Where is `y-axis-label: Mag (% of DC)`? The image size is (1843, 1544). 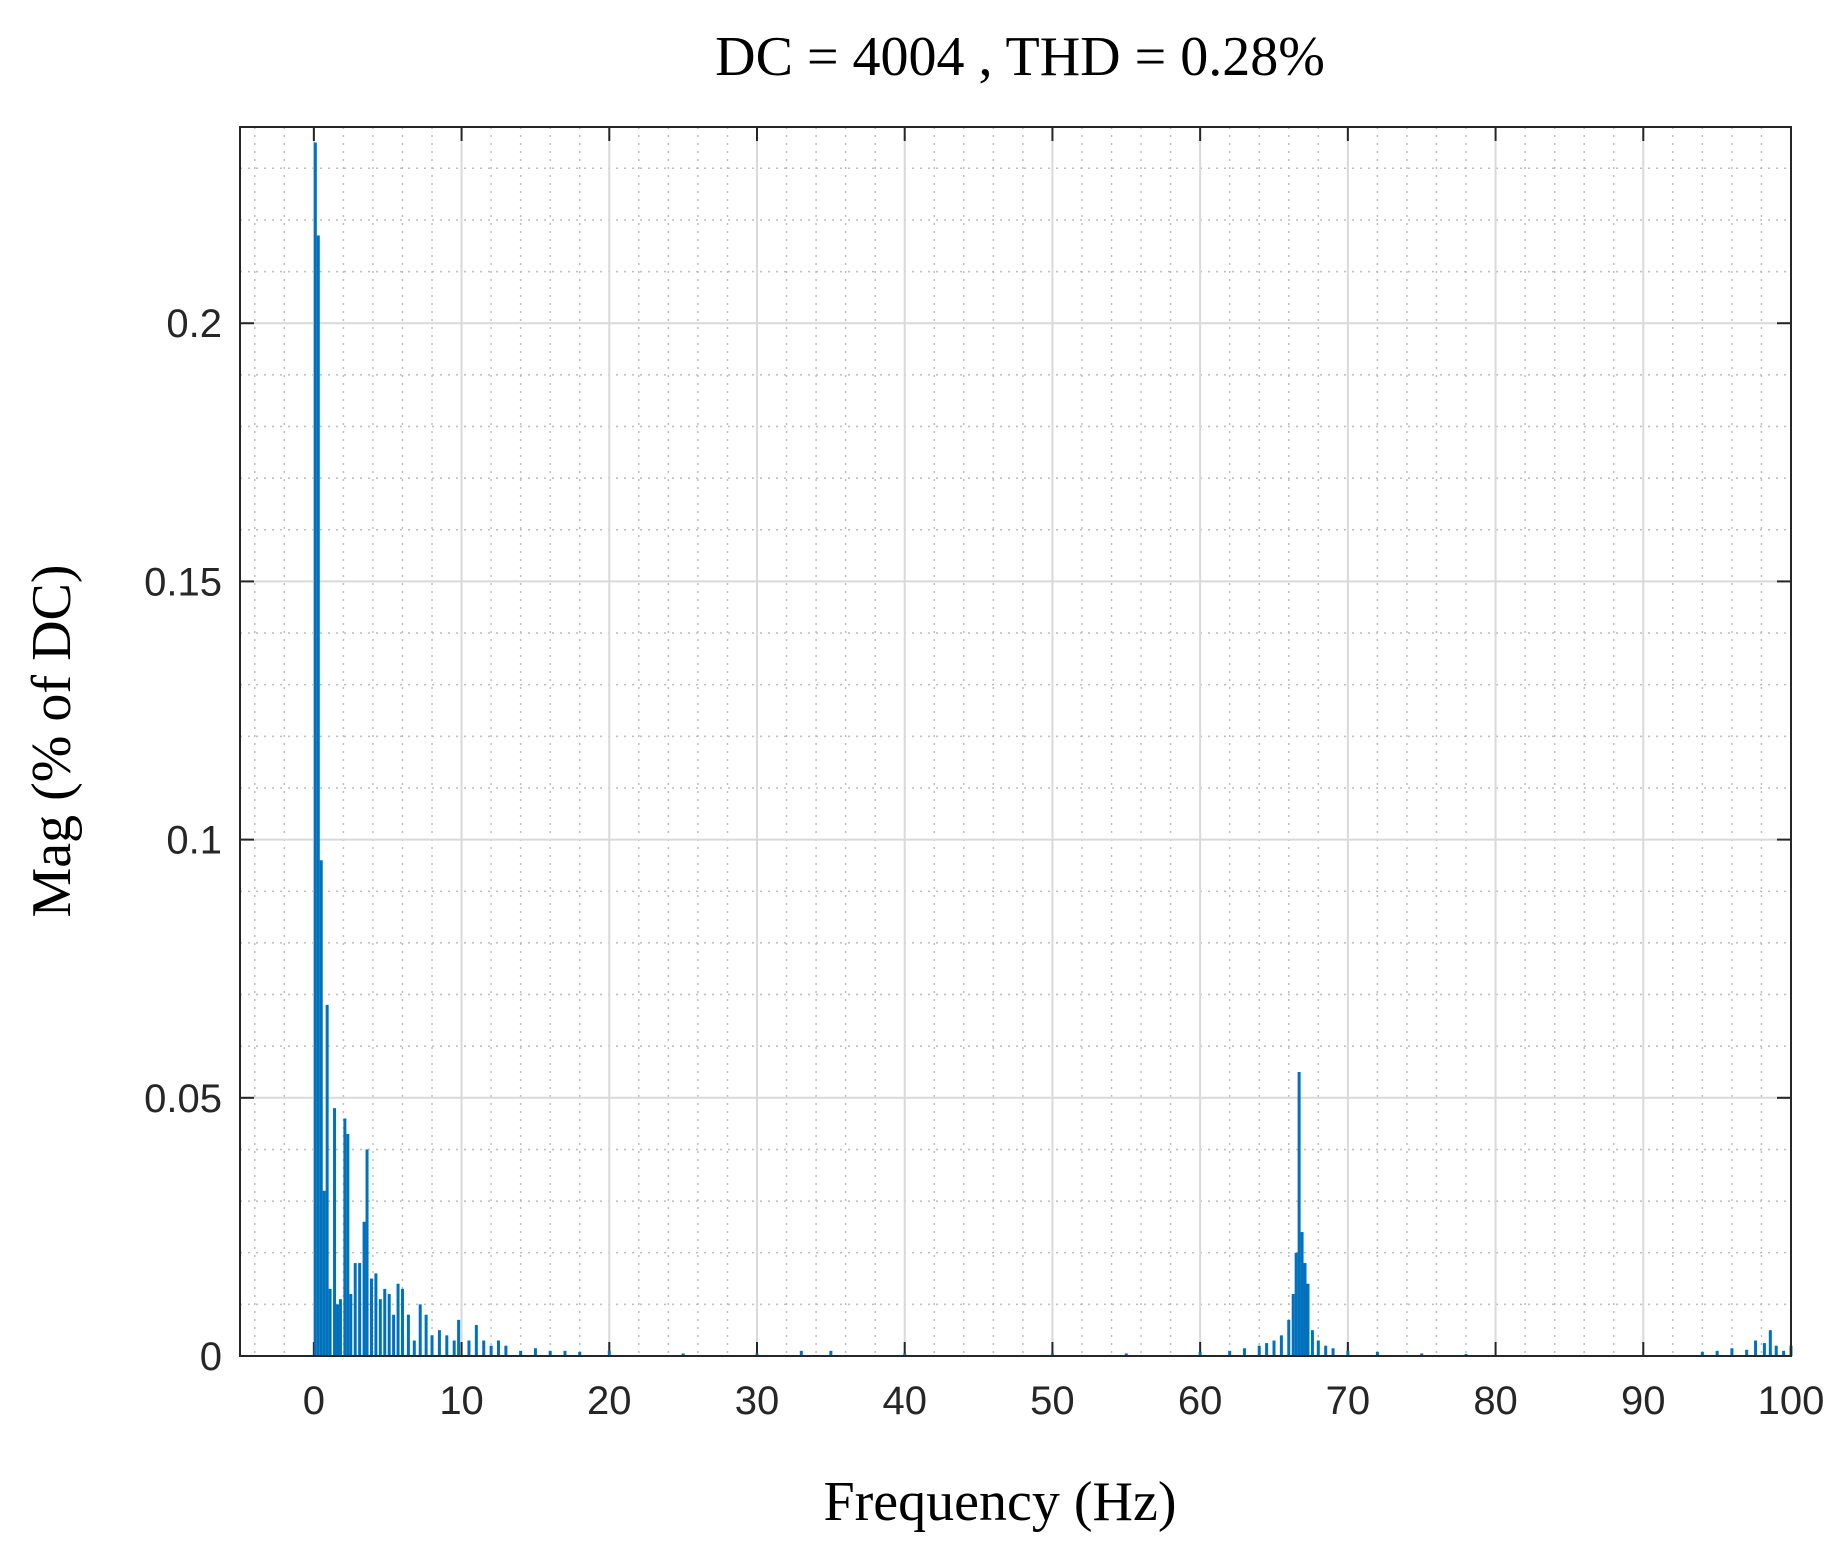
y-axis-label: Mag (% of DC) is located at coordinates (52, 740).